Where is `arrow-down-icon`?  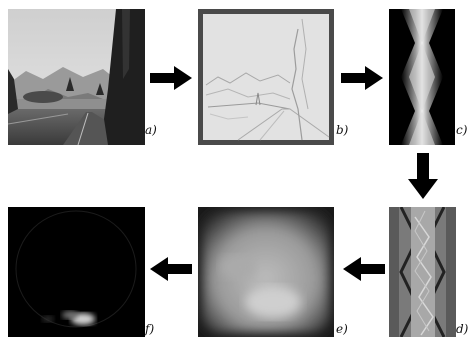
arrow-down-icon is located at coordinates (423, 176).